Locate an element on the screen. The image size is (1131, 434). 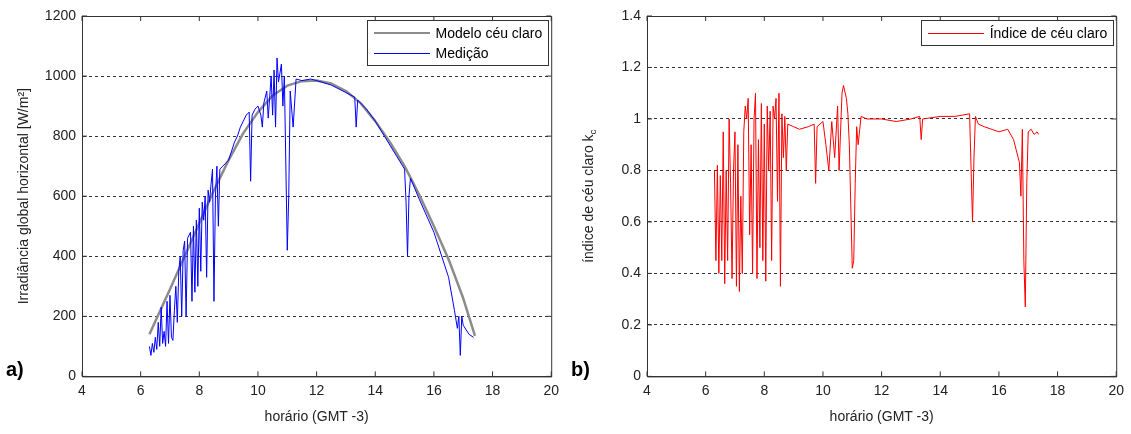
y-tick-label: 0.6 is located at coordinates (631, 220).